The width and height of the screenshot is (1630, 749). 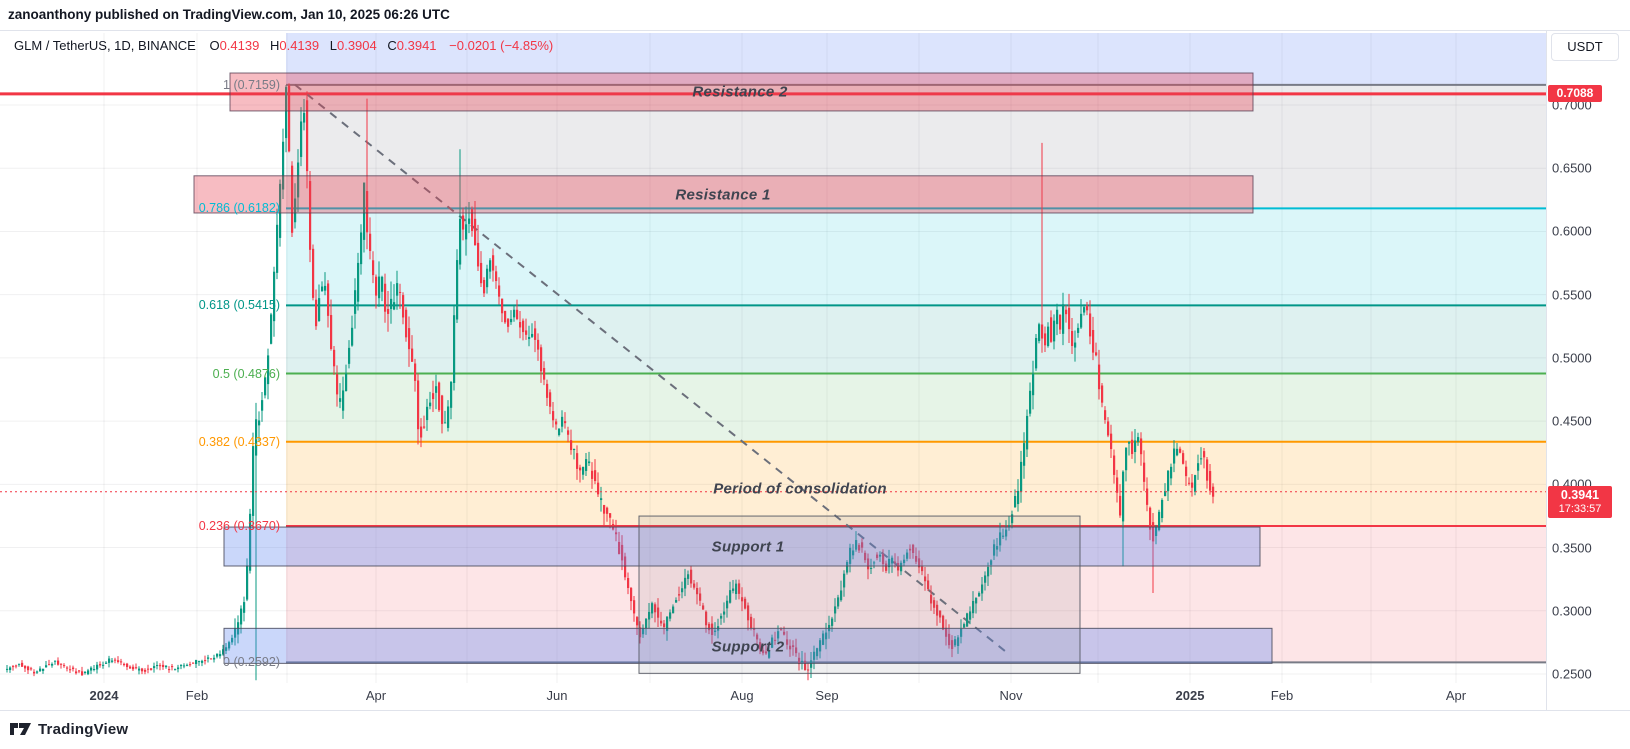 What do you see at coordinates (246, 373) in the screenshot?
I see `fib-level-label-3: 0.5 (0.4876)` at bounding box center [246, 373].